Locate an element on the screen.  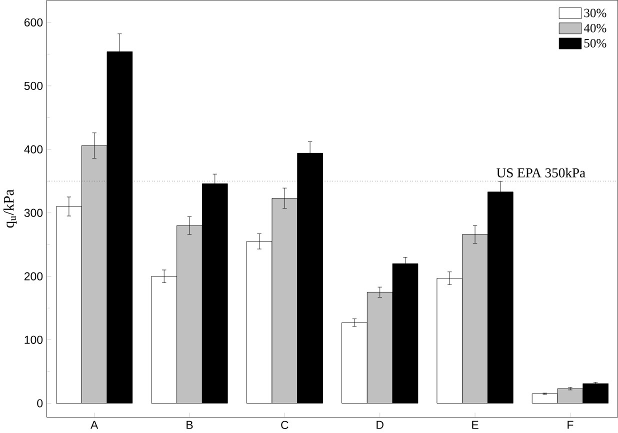
ref-line-label: US EPA 350kPa is located at coordinates (541, 173).